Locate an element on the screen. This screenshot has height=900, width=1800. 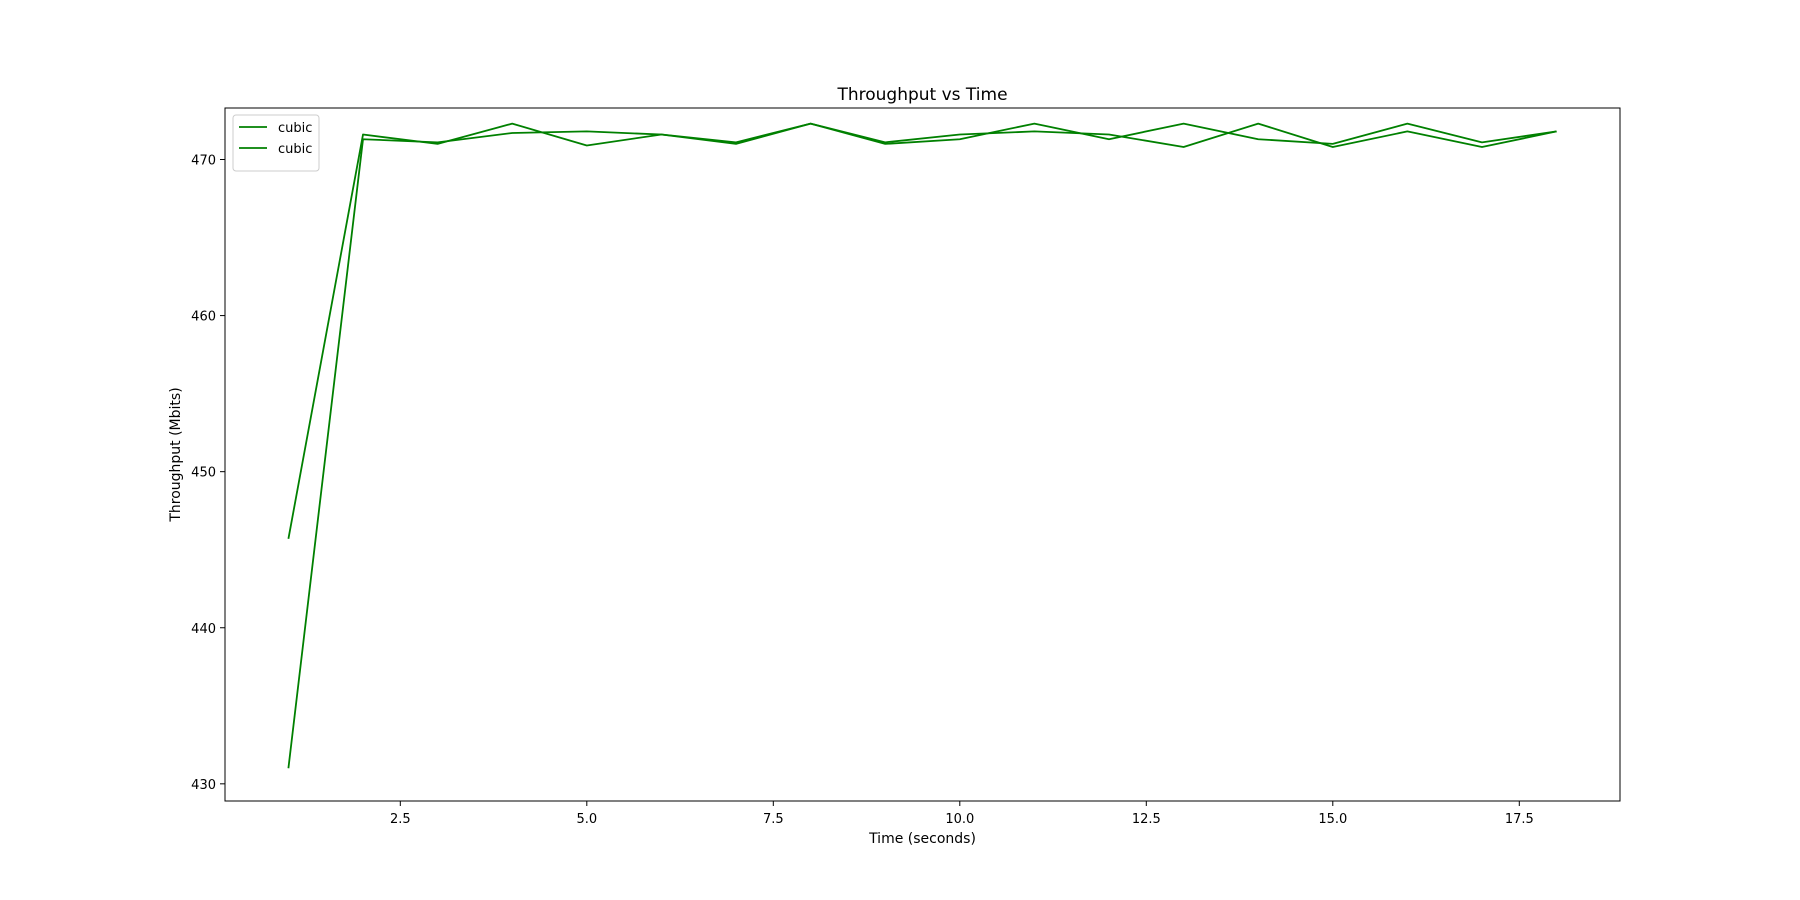
x-axis: 2.5 5.0 7.5 10.0 12.5 15.0 17.5 is located at coordinates (962, 814).